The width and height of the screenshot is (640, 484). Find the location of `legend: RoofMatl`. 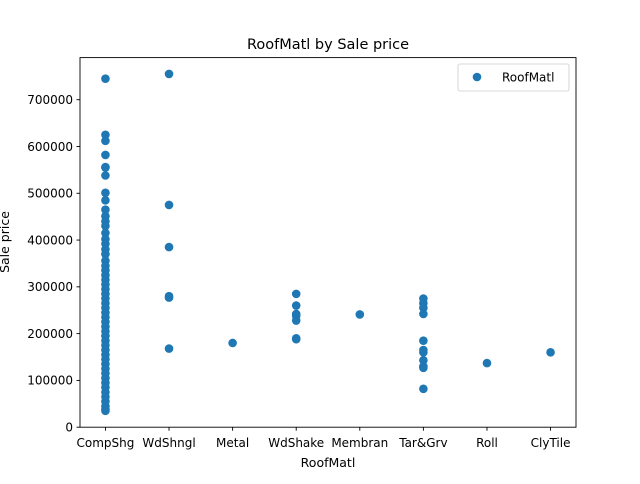

legend: RoofMatl is located at coordinates (513, 77).